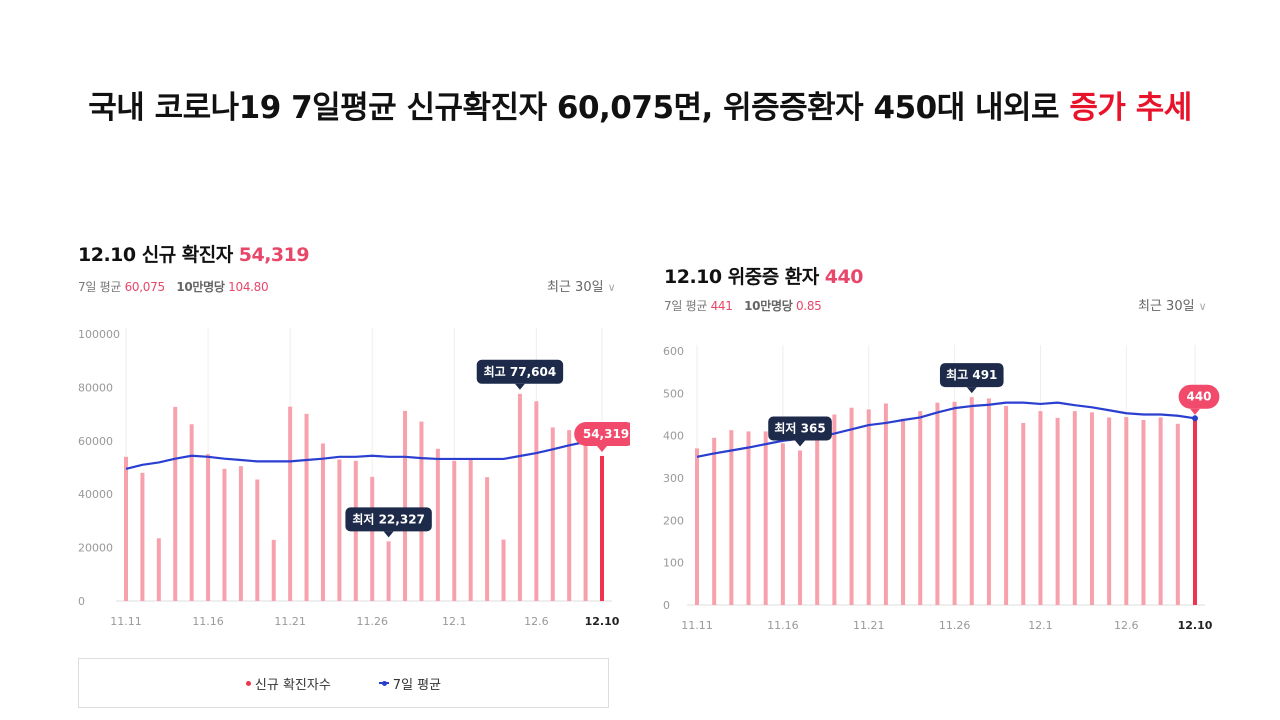 The width and height of the screenshot is (1280, 720). What do you see at coordinates (187, 255) in the screenshot?
I see `cases-title-text: 신규 확진자` at bounding box center [187, 255].